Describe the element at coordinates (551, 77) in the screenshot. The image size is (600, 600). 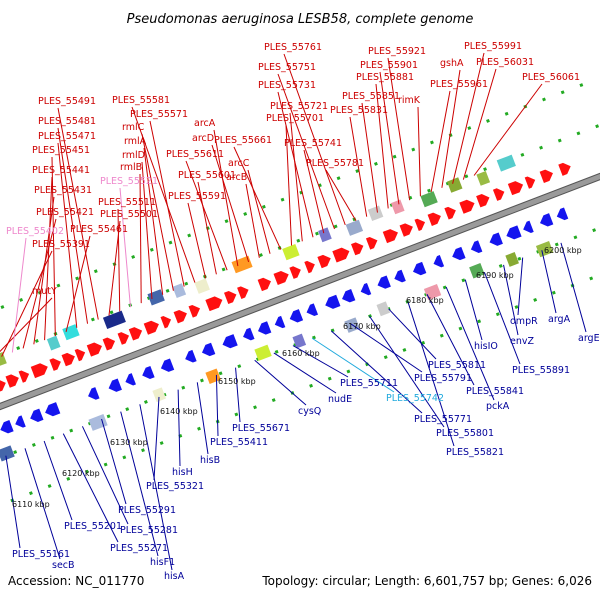
I see `forward-gene-label: PLES_56061` at that location.